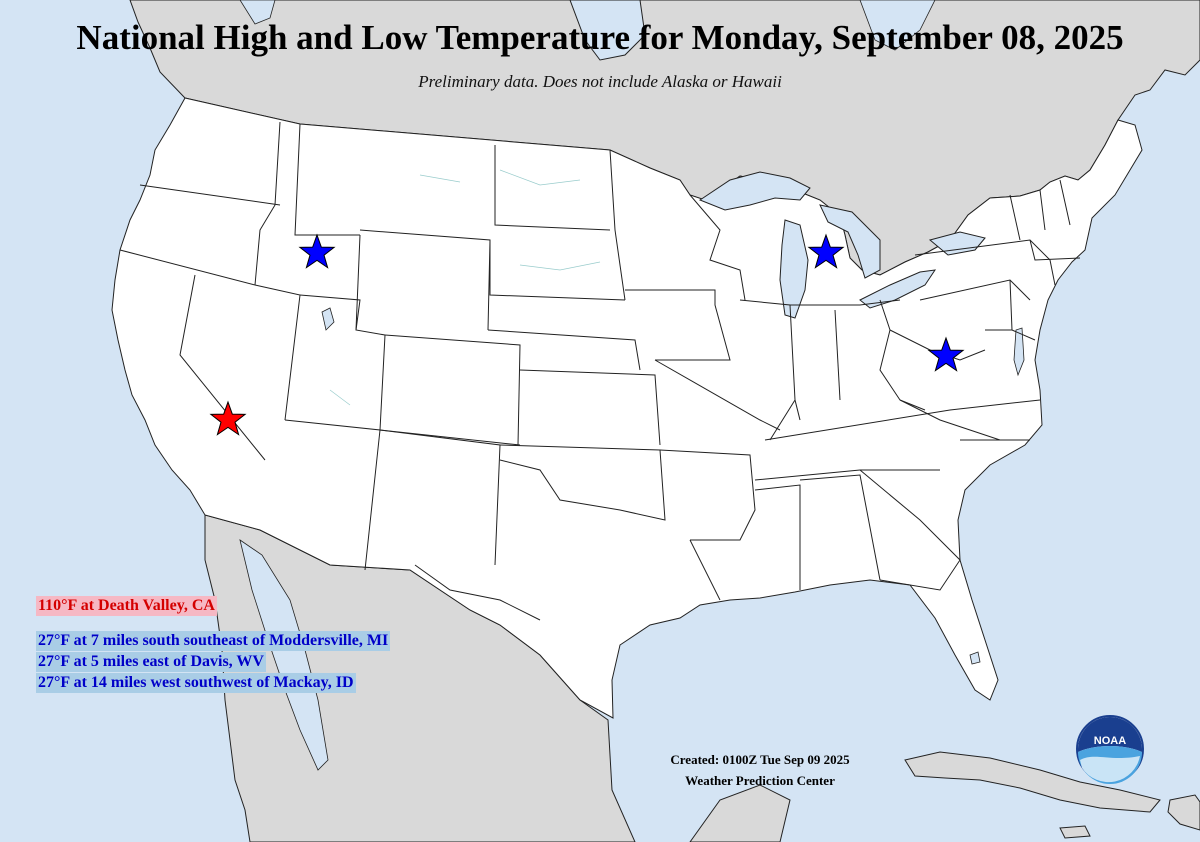 The image size is (1200, 842). Describe the element at coordinates (975, 658) in the screenshot. I see `lake-okeechobee` at that location.